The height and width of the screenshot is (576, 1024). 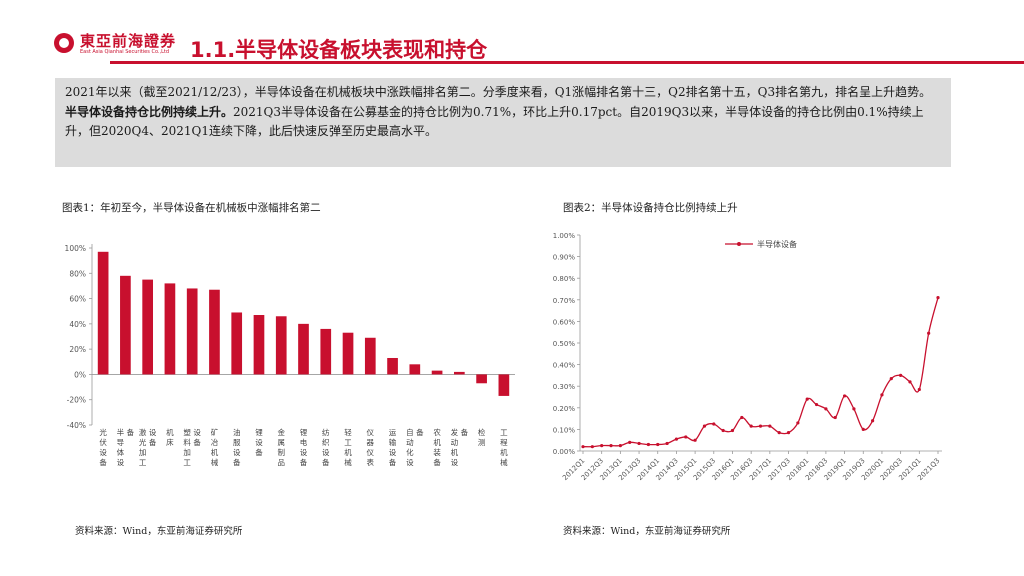 I want to click on bar-category-label: 检测, so click(x=482, y=437).